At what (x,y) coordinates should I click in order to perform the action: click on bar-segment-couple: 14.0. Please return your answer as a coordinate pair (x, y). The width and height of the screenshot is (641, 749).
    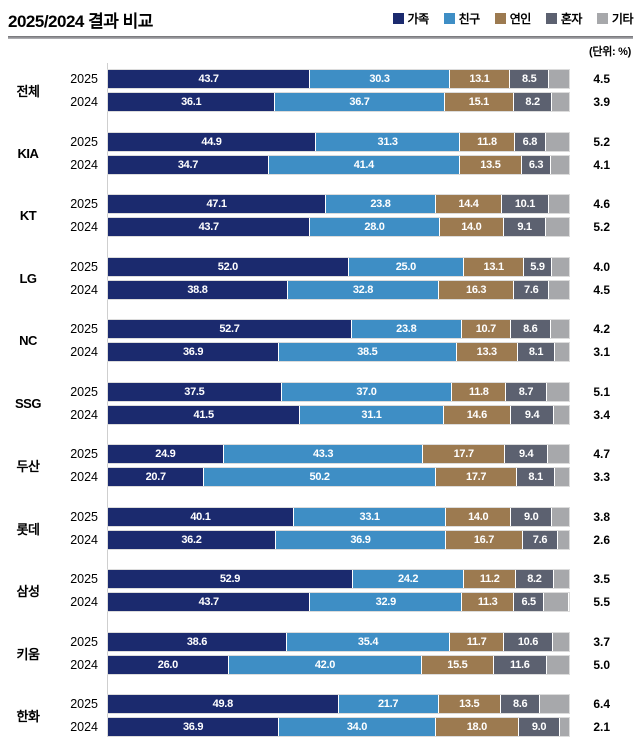
    Looking at the image, I should click on (477, 516).